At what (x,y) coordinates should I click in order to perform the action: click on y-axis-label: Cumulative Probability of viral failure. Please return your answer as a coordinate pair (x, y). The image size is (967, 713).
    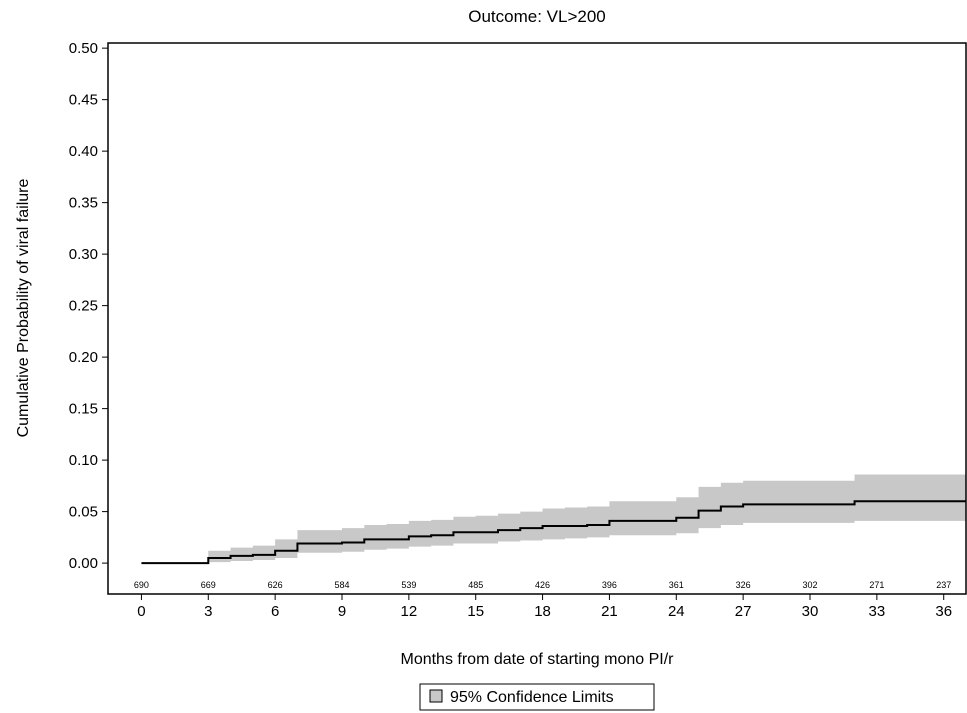
    Looking at the image, I should click on (23, 308).